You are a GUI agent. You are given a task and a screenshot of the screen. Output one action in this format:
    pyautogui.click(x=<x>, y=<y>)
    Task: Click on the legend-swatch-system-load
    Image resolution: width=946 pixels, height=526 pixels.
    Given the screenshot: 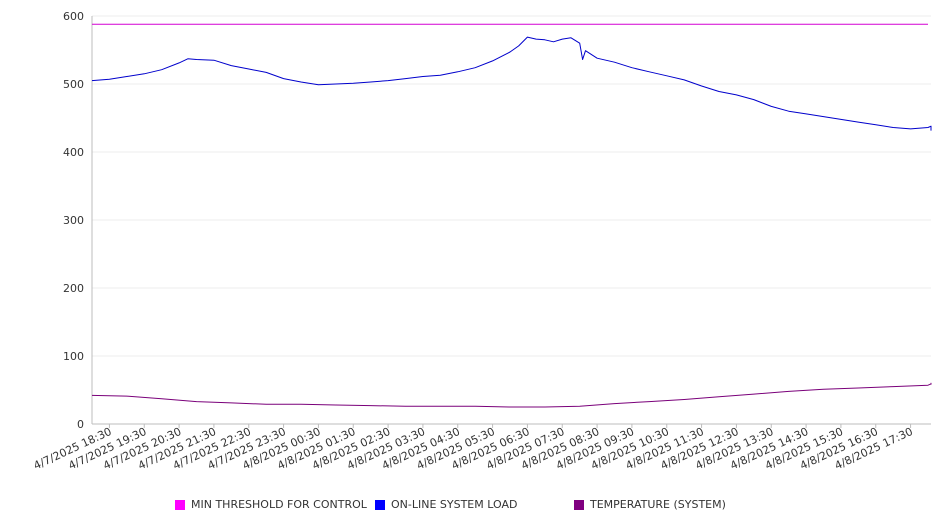 What is the action you would take?
    pyautogui.click(x=380, y=504)
    